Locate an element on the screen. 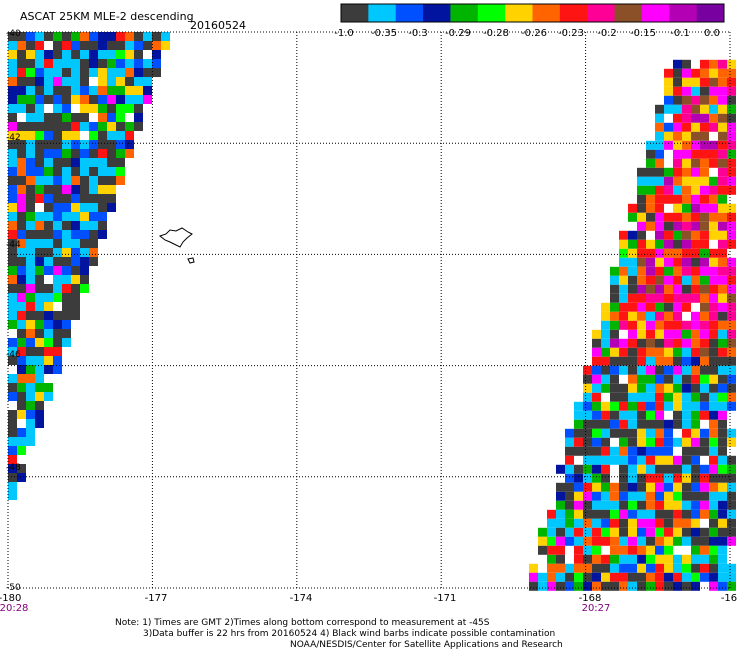  colorbar-label: -1.0 is located at coordinates (344, 33).